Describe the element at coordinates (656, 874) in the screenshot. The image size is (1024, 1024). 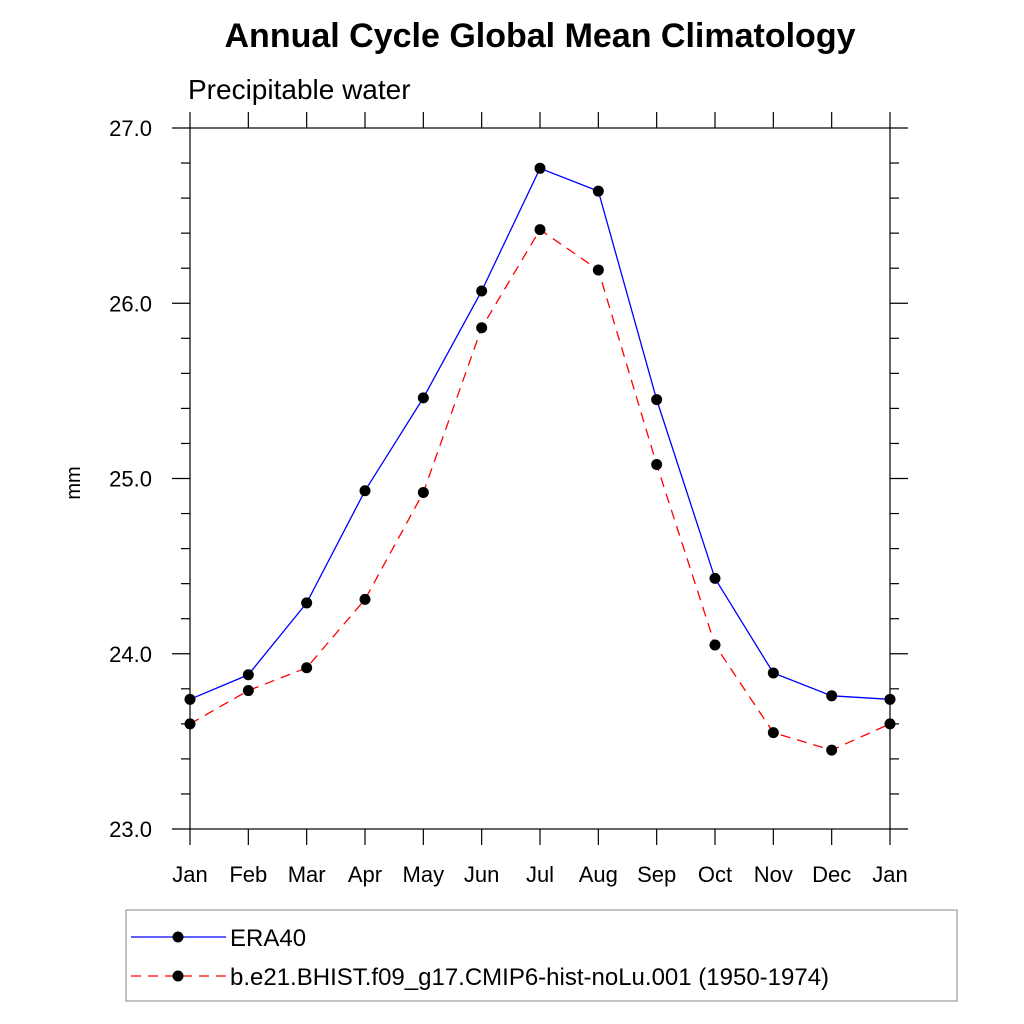
I see `x-tick-label: Sep` at that location.